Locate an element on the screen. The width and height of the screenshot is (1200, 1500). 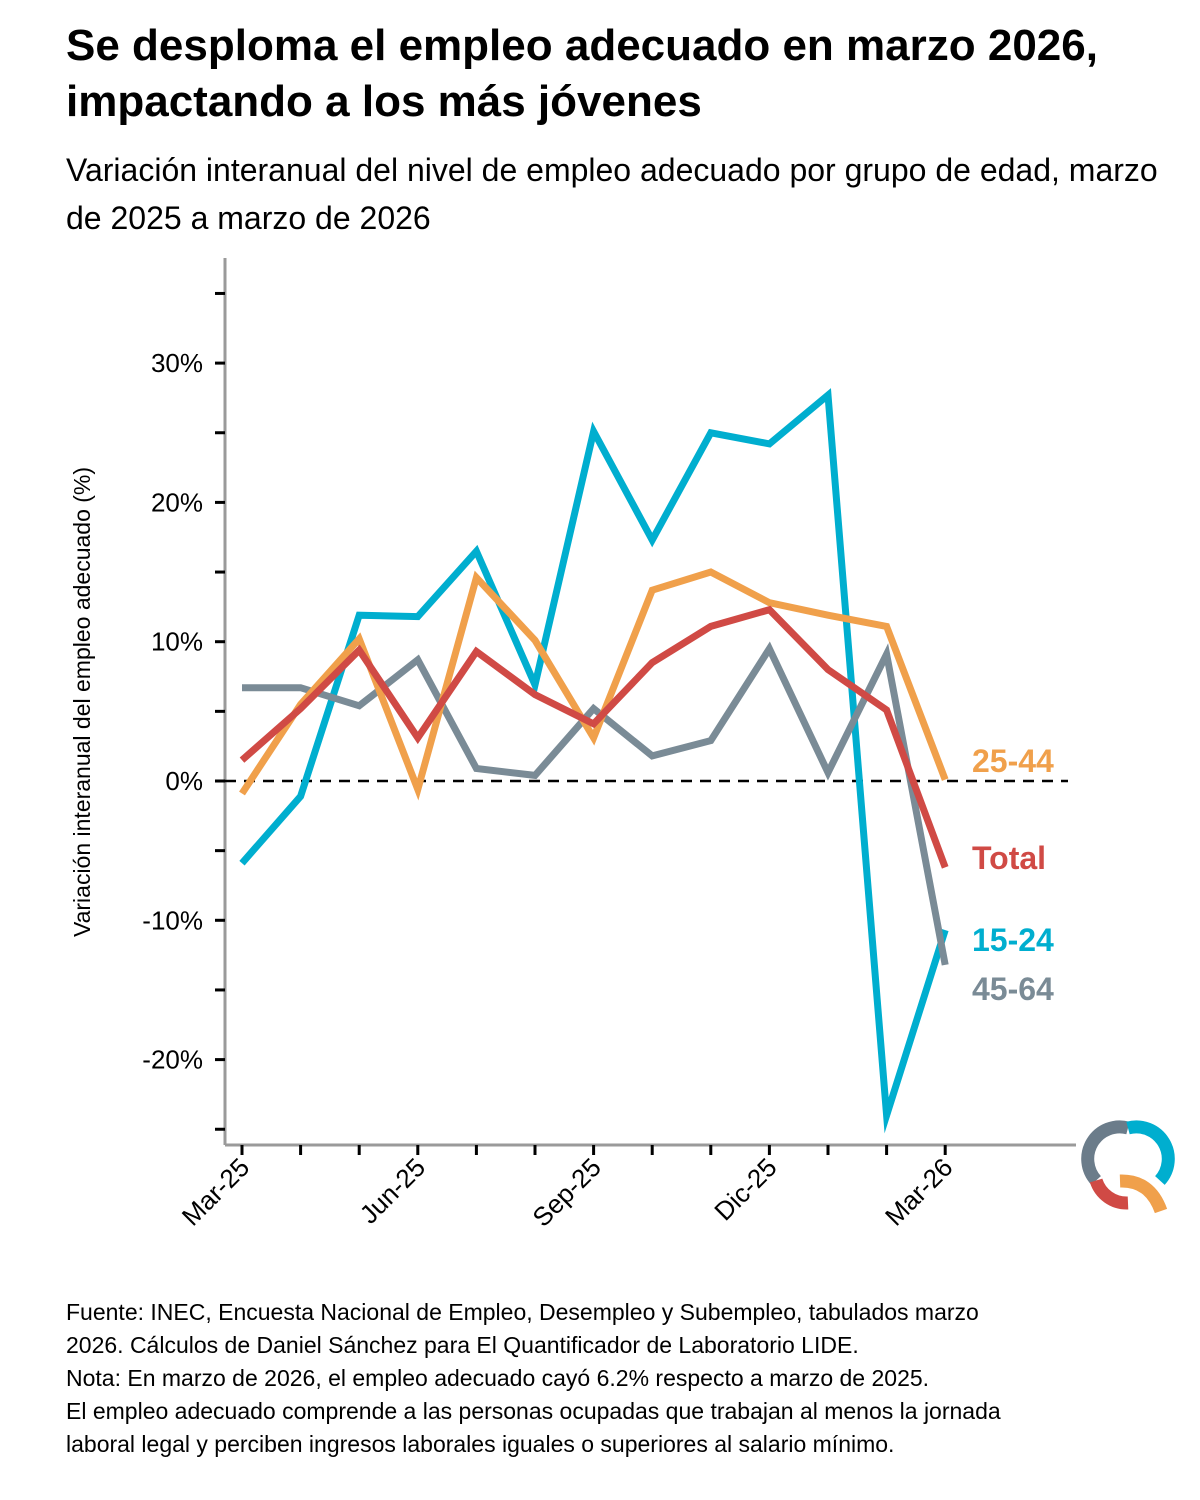
y-tick-label: -20% is located at coordinates (172, 1060).